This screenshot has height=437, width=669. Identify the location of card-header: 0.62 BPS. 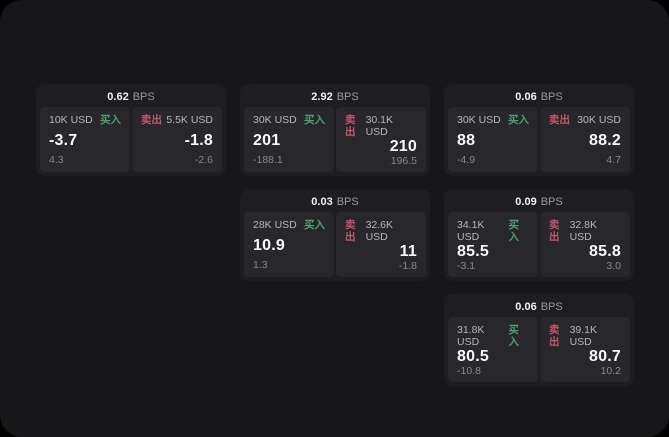
(131, 97).